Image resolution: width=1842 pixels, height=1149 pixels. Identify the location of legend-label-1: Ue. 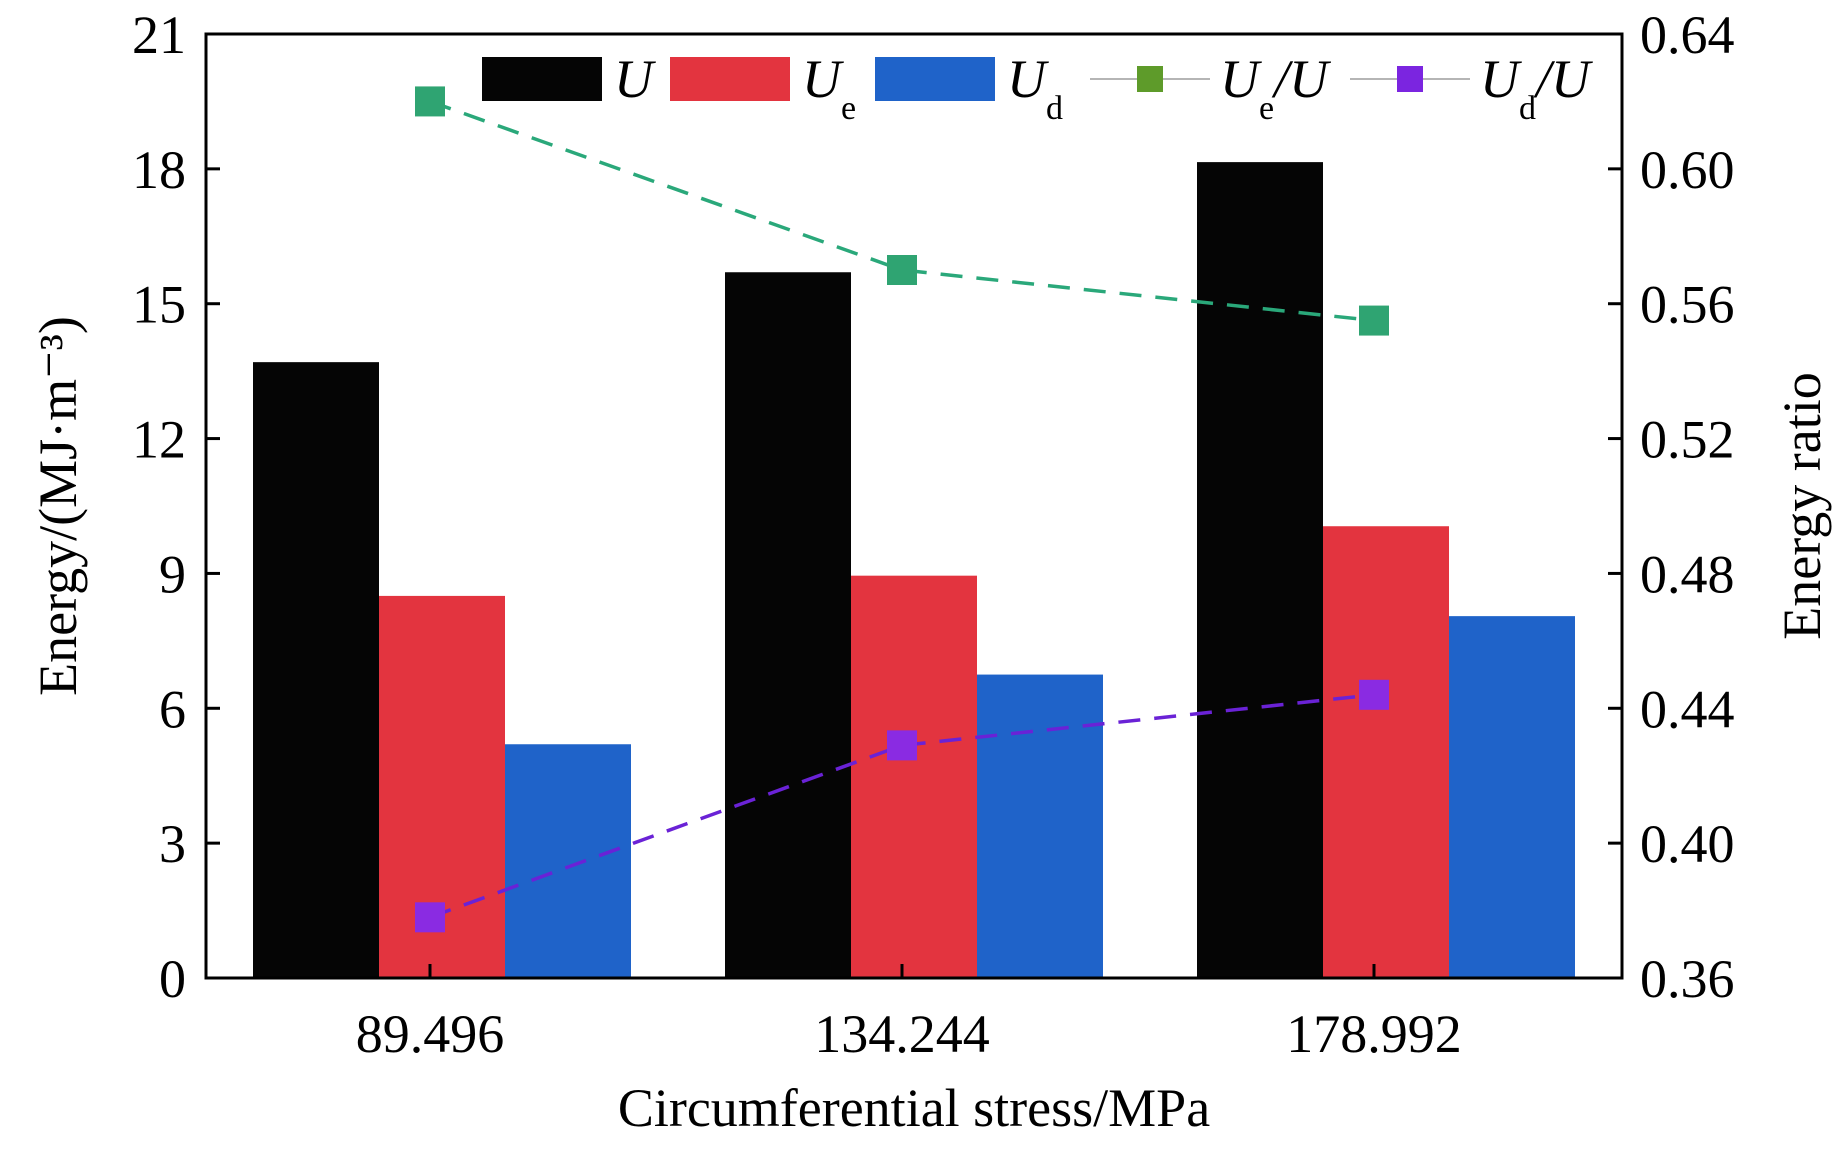
(829, 88).